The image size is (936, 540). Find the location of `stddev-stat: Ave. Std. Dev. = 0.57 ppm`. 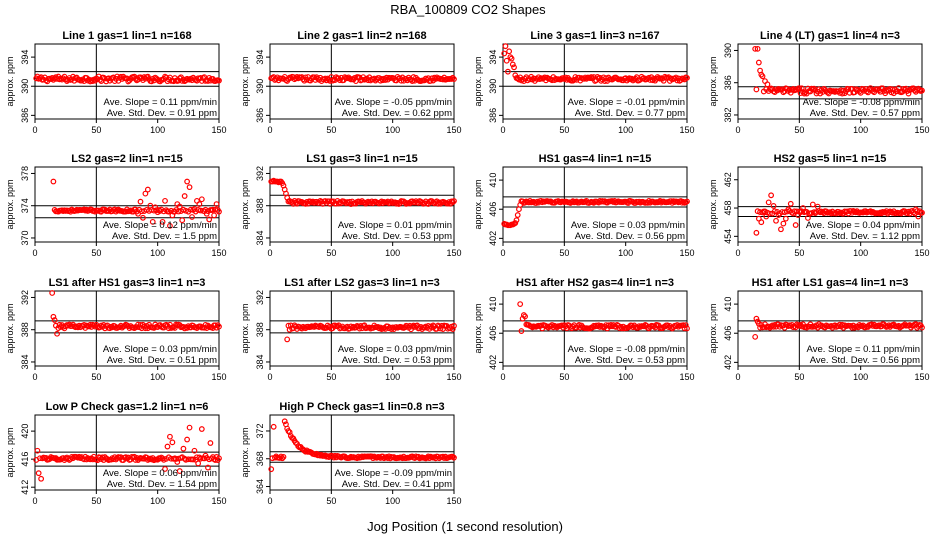

stddev-stat: Ave. Std. Dev. = 0.57 ppm is located at coordinates (865, 113).